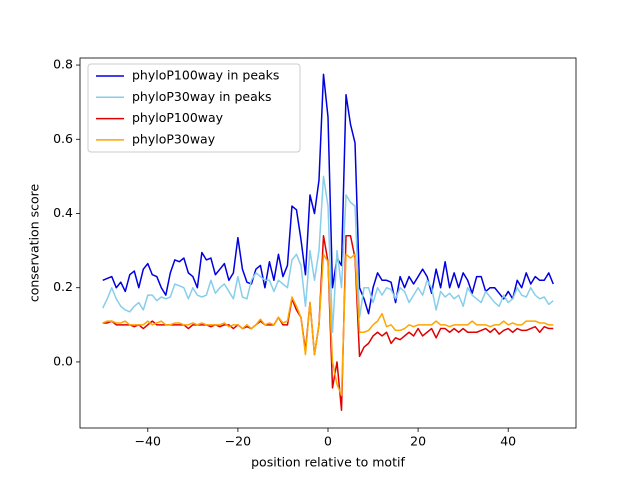  Describe the element at coordinates (174, 138) in the screenshot. I see `legend-label: phyloP30way` at that location.